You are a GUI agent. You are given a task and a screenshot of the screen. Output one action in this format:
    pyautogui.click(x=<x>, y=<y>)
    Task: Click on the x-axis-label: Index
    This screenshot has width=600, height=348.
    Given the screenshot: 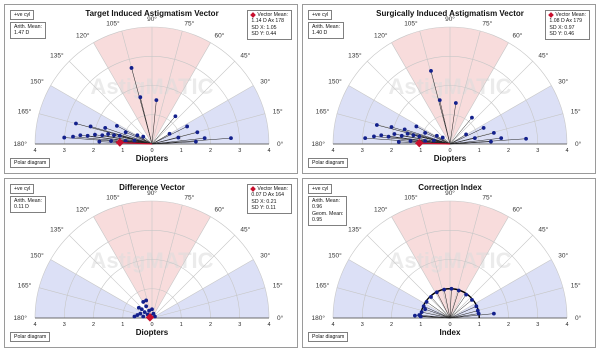 What is the action you would take?
    pyautogui.click(x=450, y=332)
    